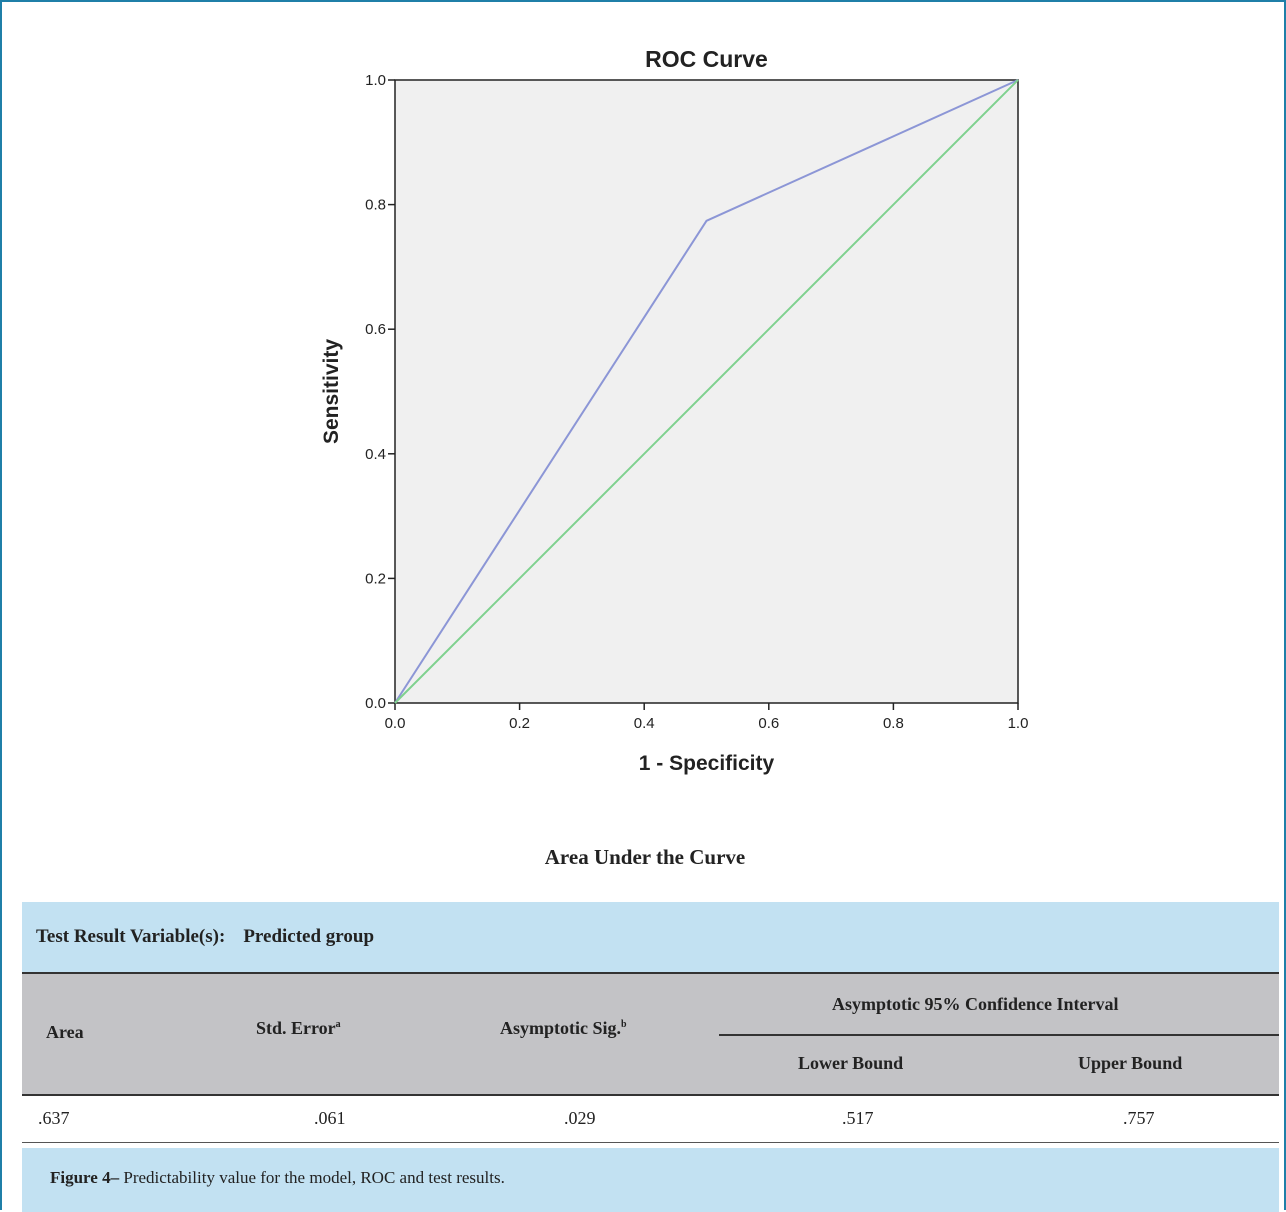 The width and height of the screenshot is (1286, 1212). What do you see at coordinates (375, 703) in the screenshot?
I see `y-tick-label: 0.0` at bounding box center [375, 703].